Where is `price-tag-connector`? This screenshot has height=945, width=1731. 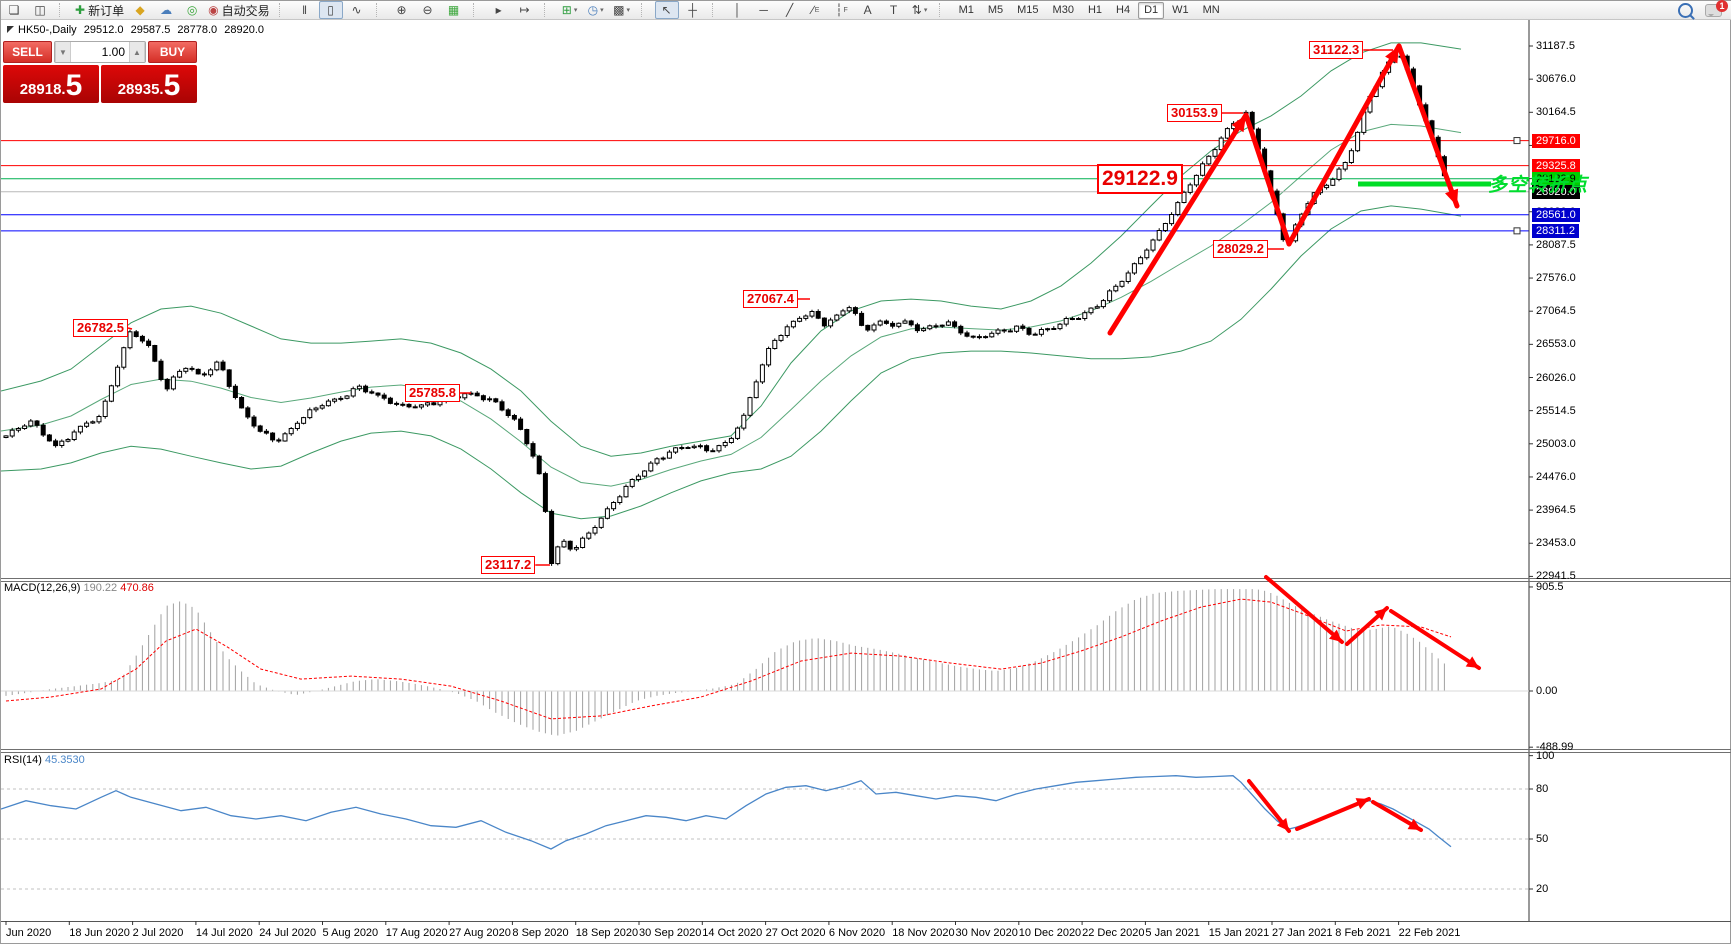 price-tag-connector is located at coordinates (130, 328).